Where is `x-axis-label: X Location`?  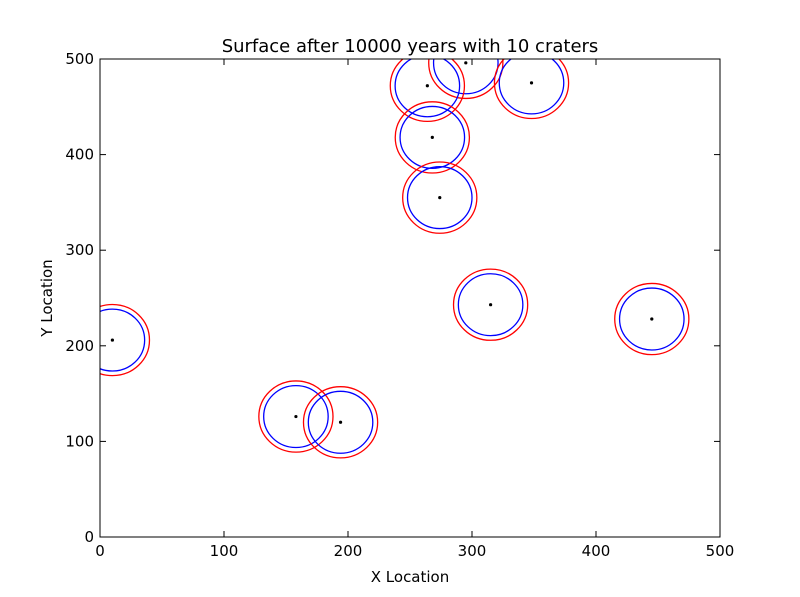 x-axis-label: X Location is located at coordinates (410, 577).